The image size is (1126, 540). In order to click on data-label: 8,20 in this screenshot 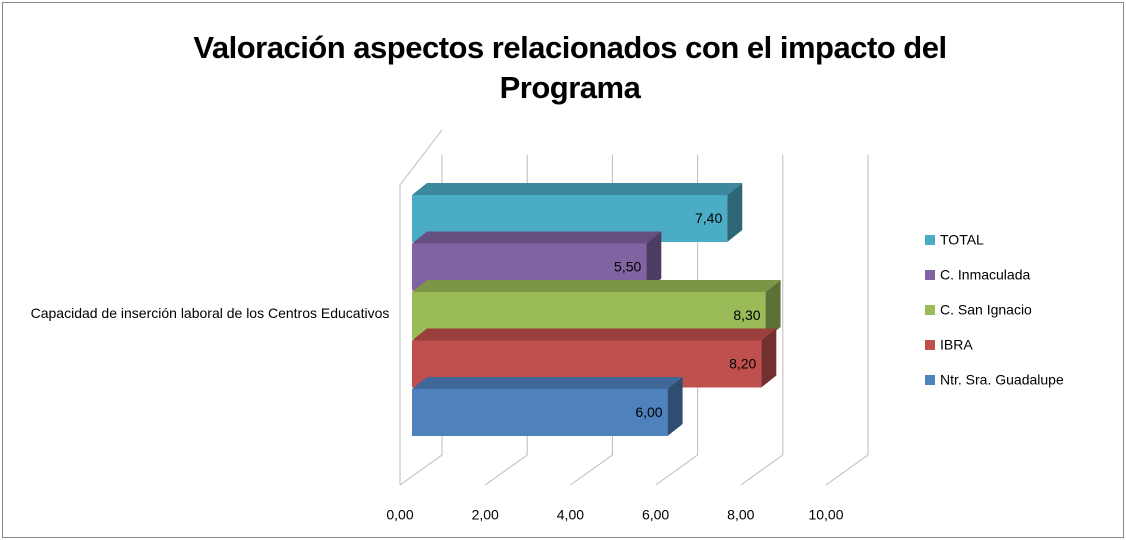, I will do `click(742, 364)`.